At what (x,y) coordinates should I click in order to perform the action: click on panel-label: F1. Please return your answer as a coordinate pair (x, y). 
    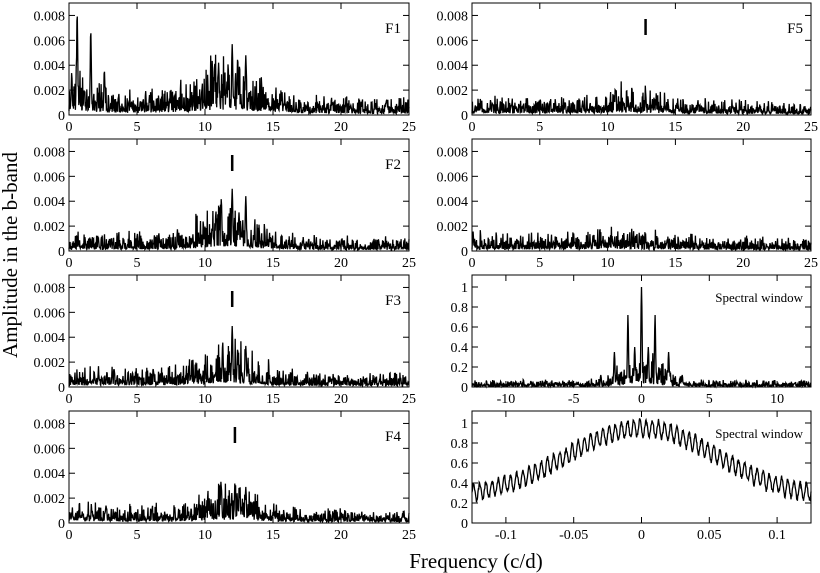
    Looking at the image, I should click on (393, 29).